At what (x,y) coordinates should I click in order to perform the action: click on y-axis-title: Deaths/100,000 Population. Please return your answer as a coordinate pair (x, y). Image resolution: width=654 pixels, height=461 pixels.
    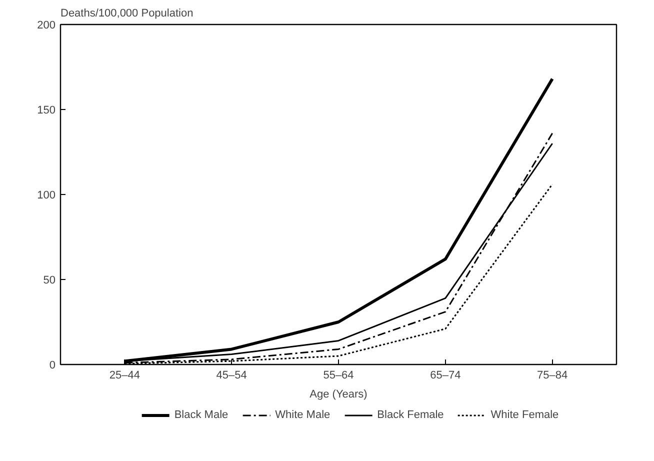
    Looking at the image, I should click on (127, 14).